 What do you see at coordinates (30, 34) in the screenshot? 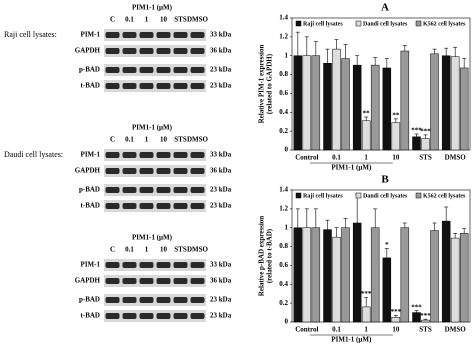
I see `cell-line-label: Raji cell lysates:` at bounding box center [30, 34].